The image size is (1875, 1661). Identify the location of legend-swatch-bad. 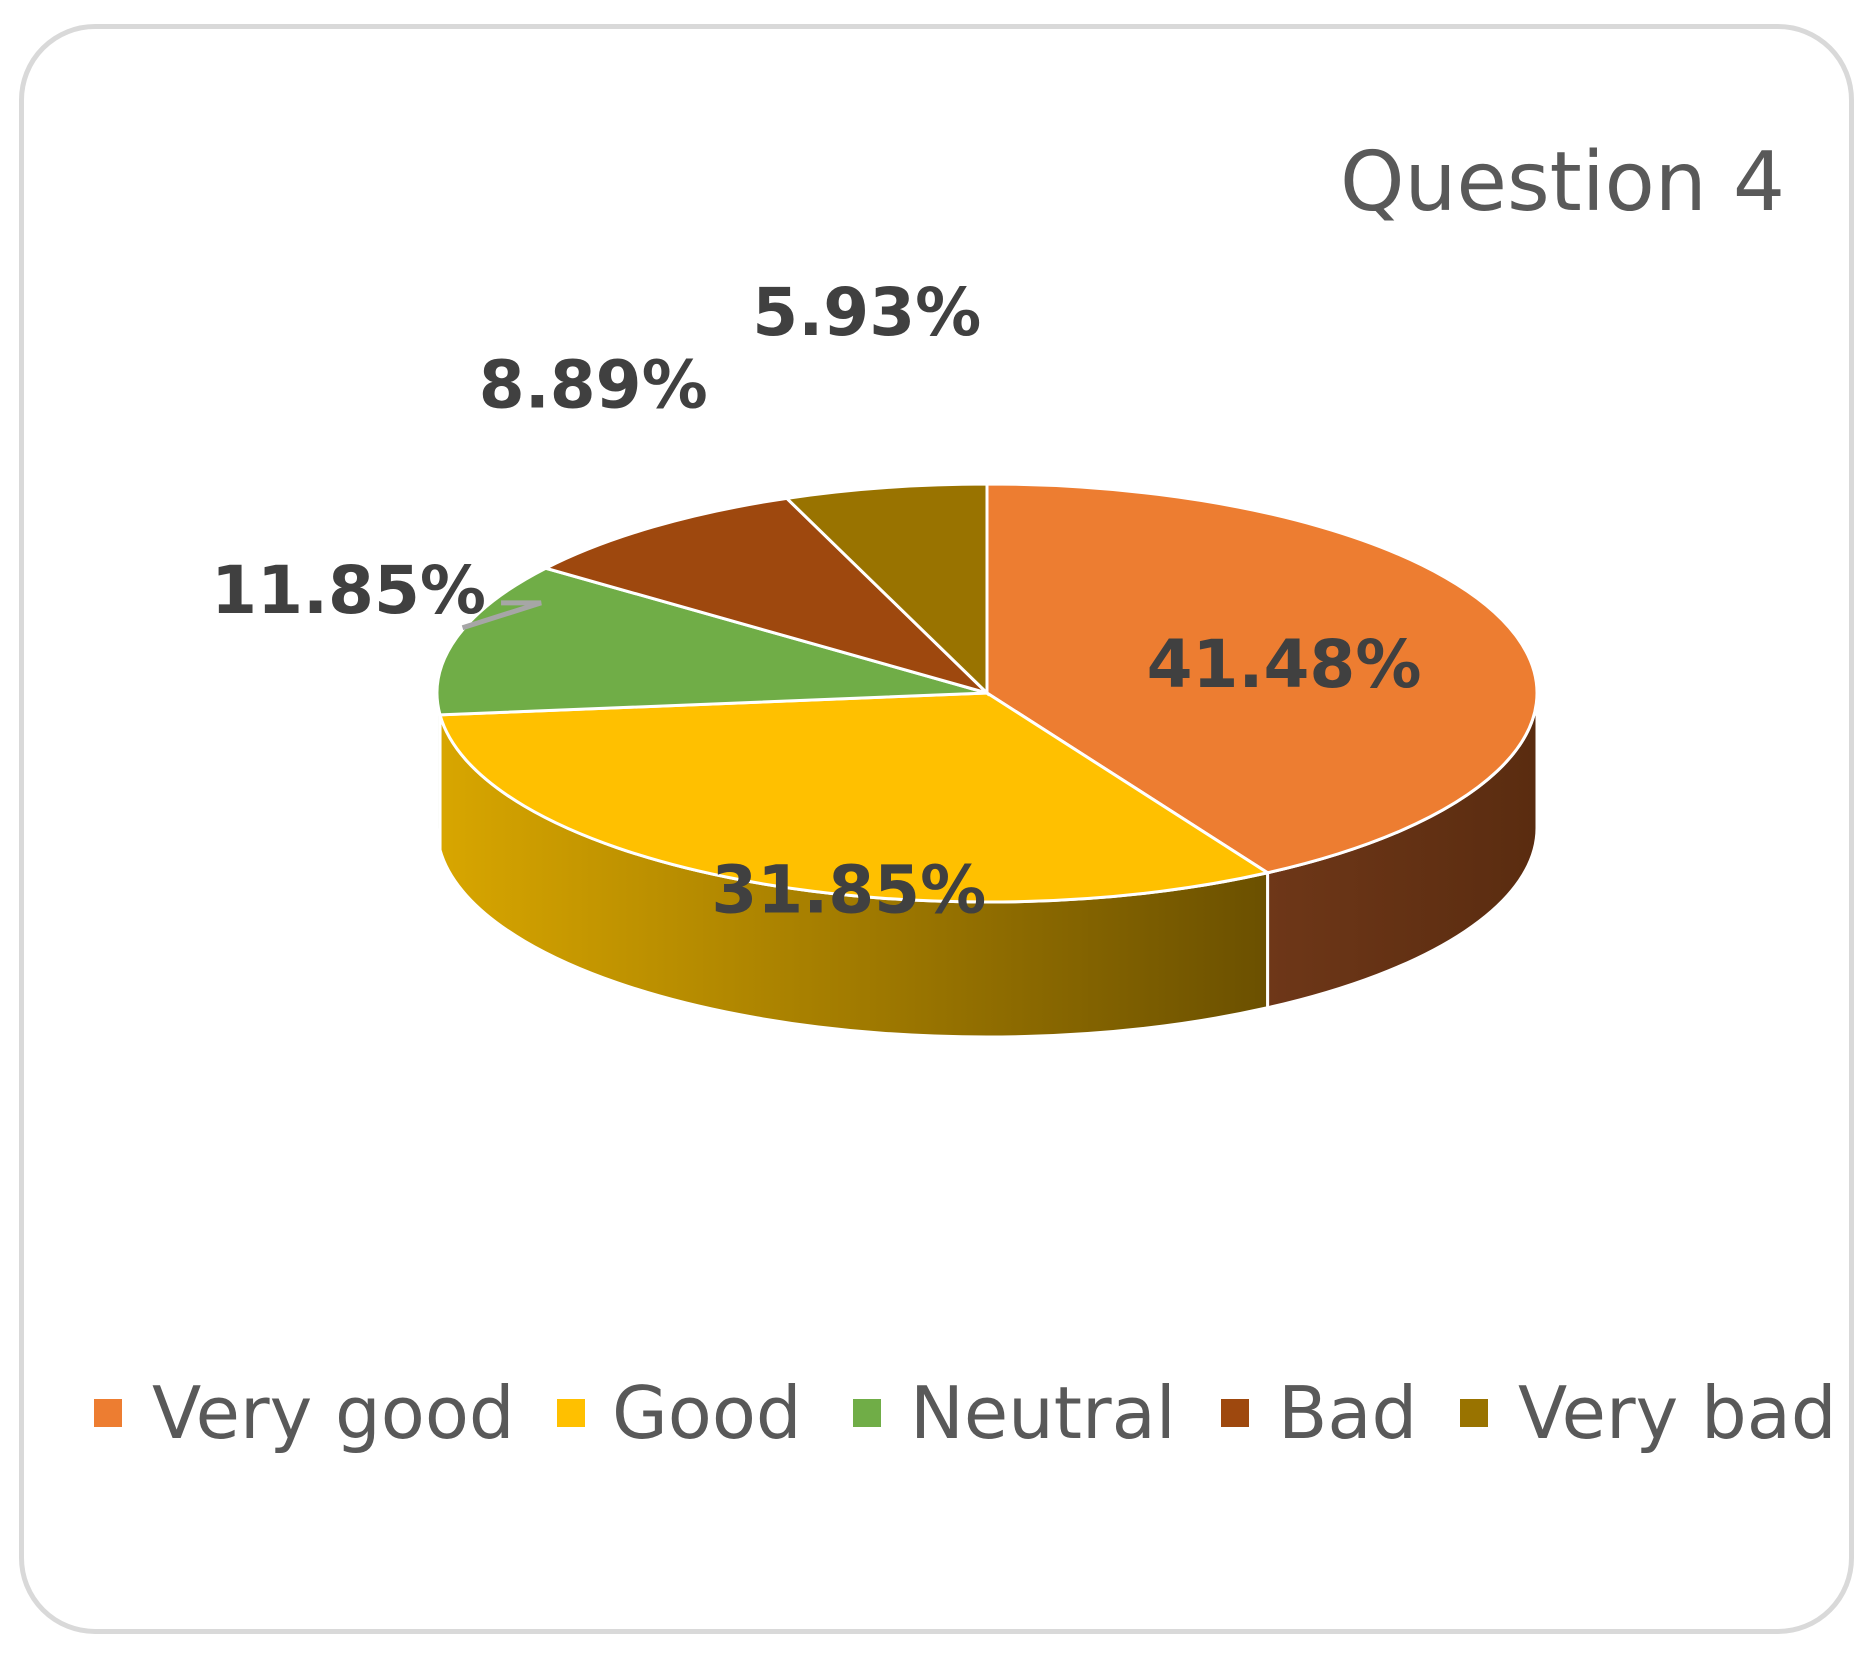
(1235, 1413).